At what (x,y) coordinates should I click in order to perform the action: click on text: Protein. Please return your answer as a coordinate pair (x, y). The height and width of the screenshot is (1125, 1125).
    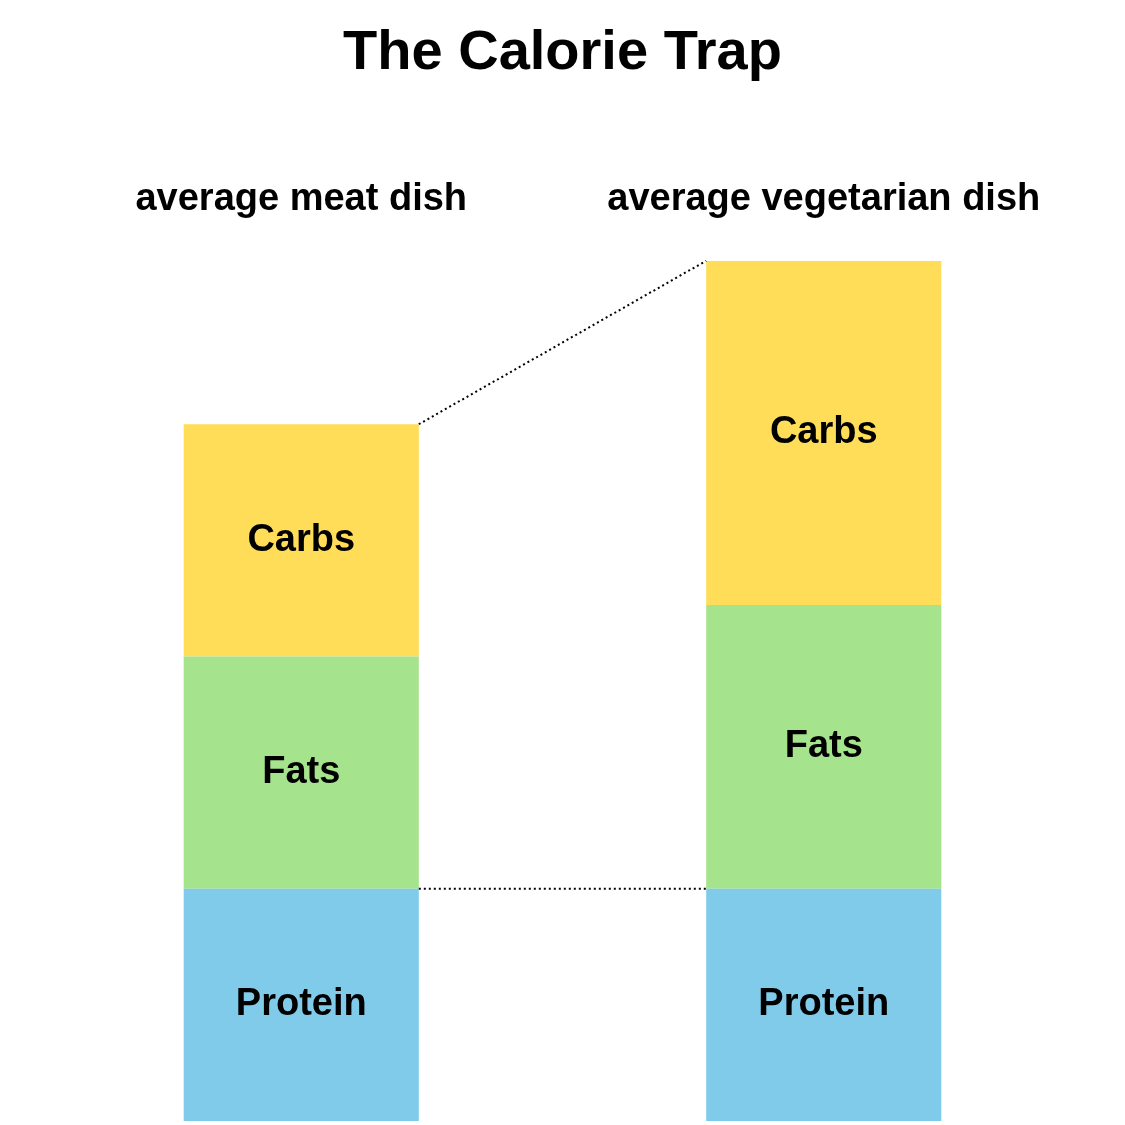
    Looking at the image, I should click on (301, 1002).